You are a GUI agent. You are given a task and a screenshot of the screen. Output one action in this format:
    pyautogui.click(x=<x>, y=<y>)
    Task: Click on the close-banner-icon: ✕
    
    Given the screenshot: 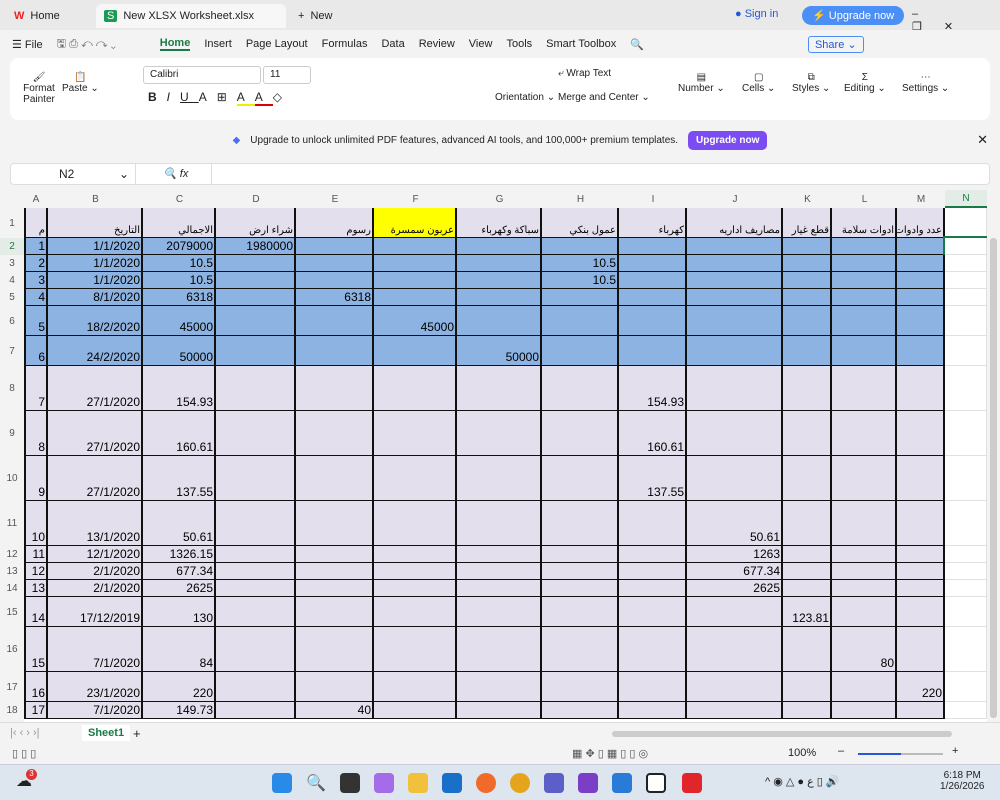 What is the action you would take?
    pyautogui.click(x=982, y=139)
    